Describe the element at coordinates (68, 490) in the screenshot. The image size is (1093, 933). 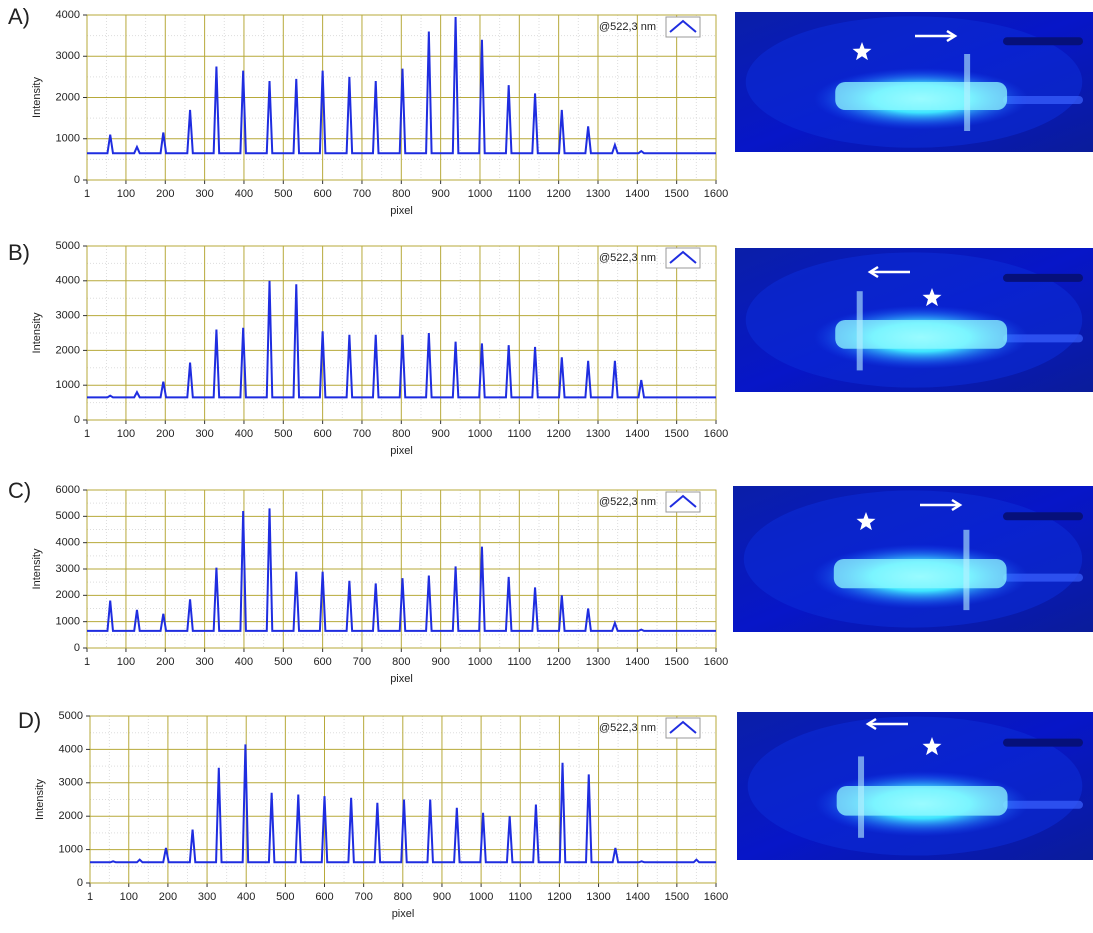
I see `y-tick-label: 6000` at that location.